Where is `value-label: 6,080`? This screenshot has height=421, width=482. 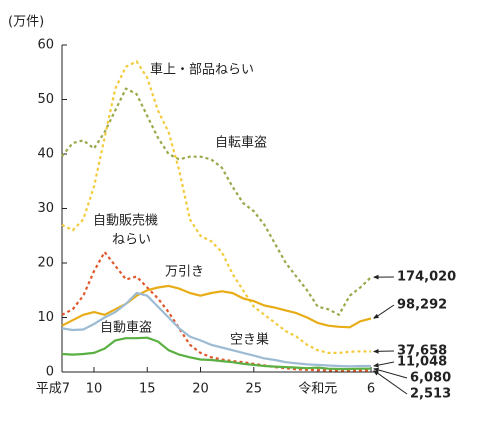 value-label: 6,080 is located at coordinates (430, 378).